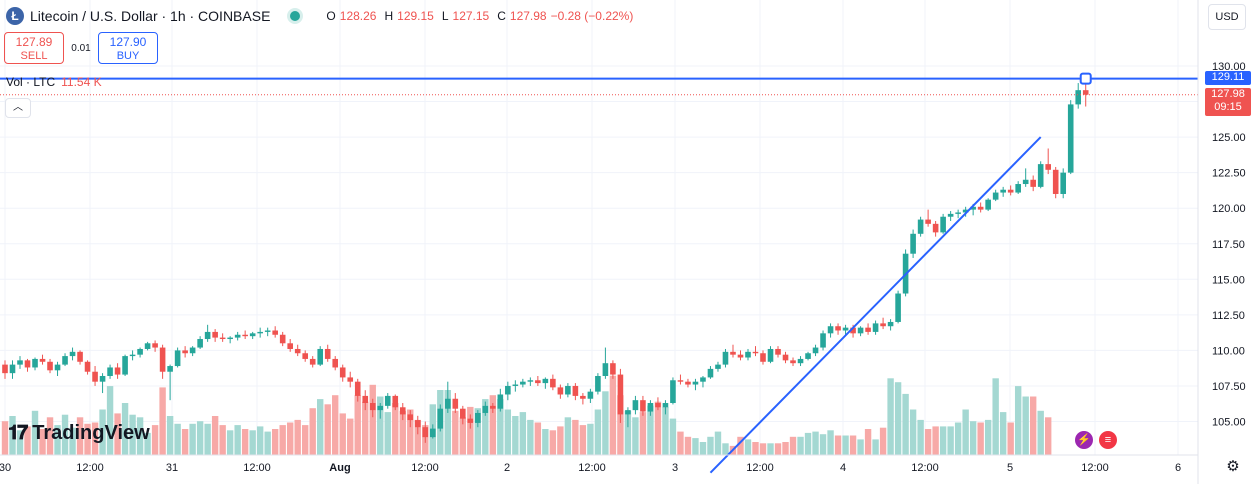 The width and height of the screenshot is (1254, 484). Describe the element at coordinates (1084, 440) in the screenshot. I see `lightning-event-icon: ⚡` at that location.